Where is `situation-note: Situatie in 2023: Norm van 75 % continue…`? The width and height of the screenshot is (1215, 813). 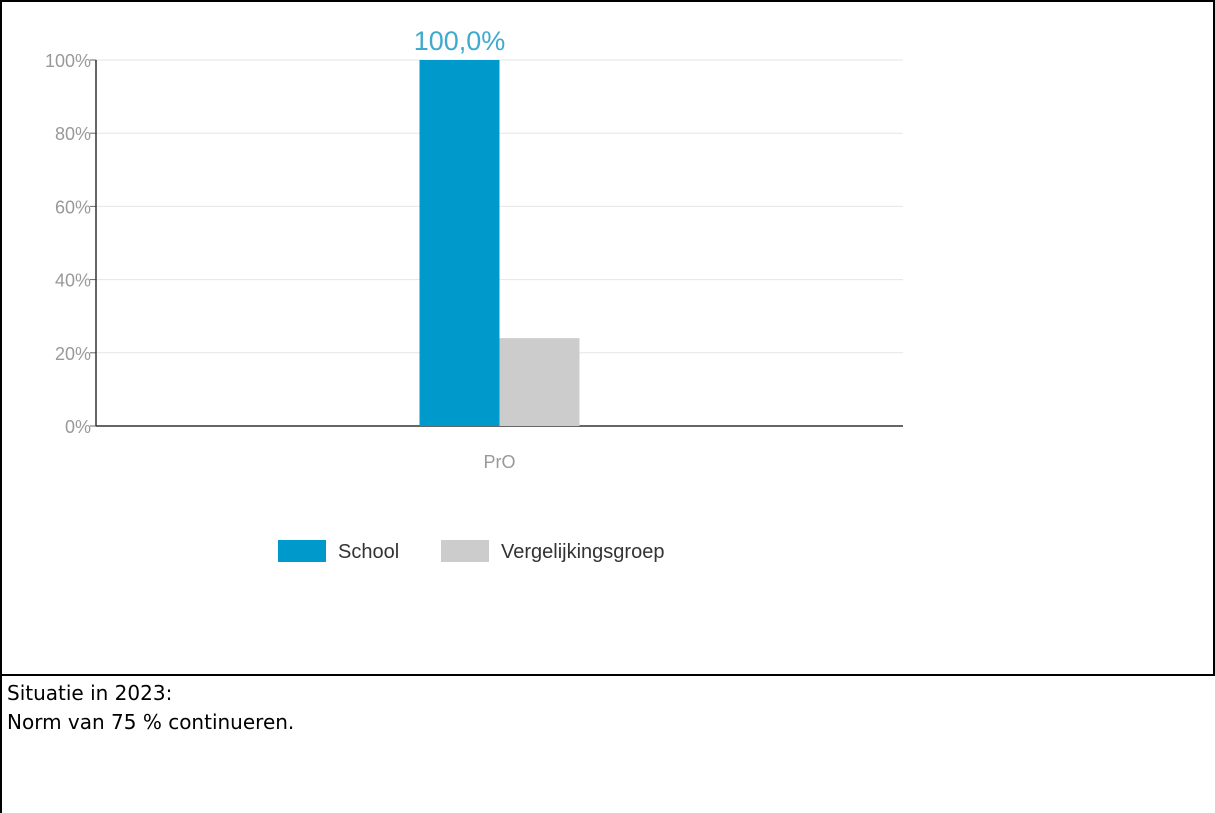
situation-note: Situatie in 2023: Norm van 75 % continue… is located at coordinates (150, 708).